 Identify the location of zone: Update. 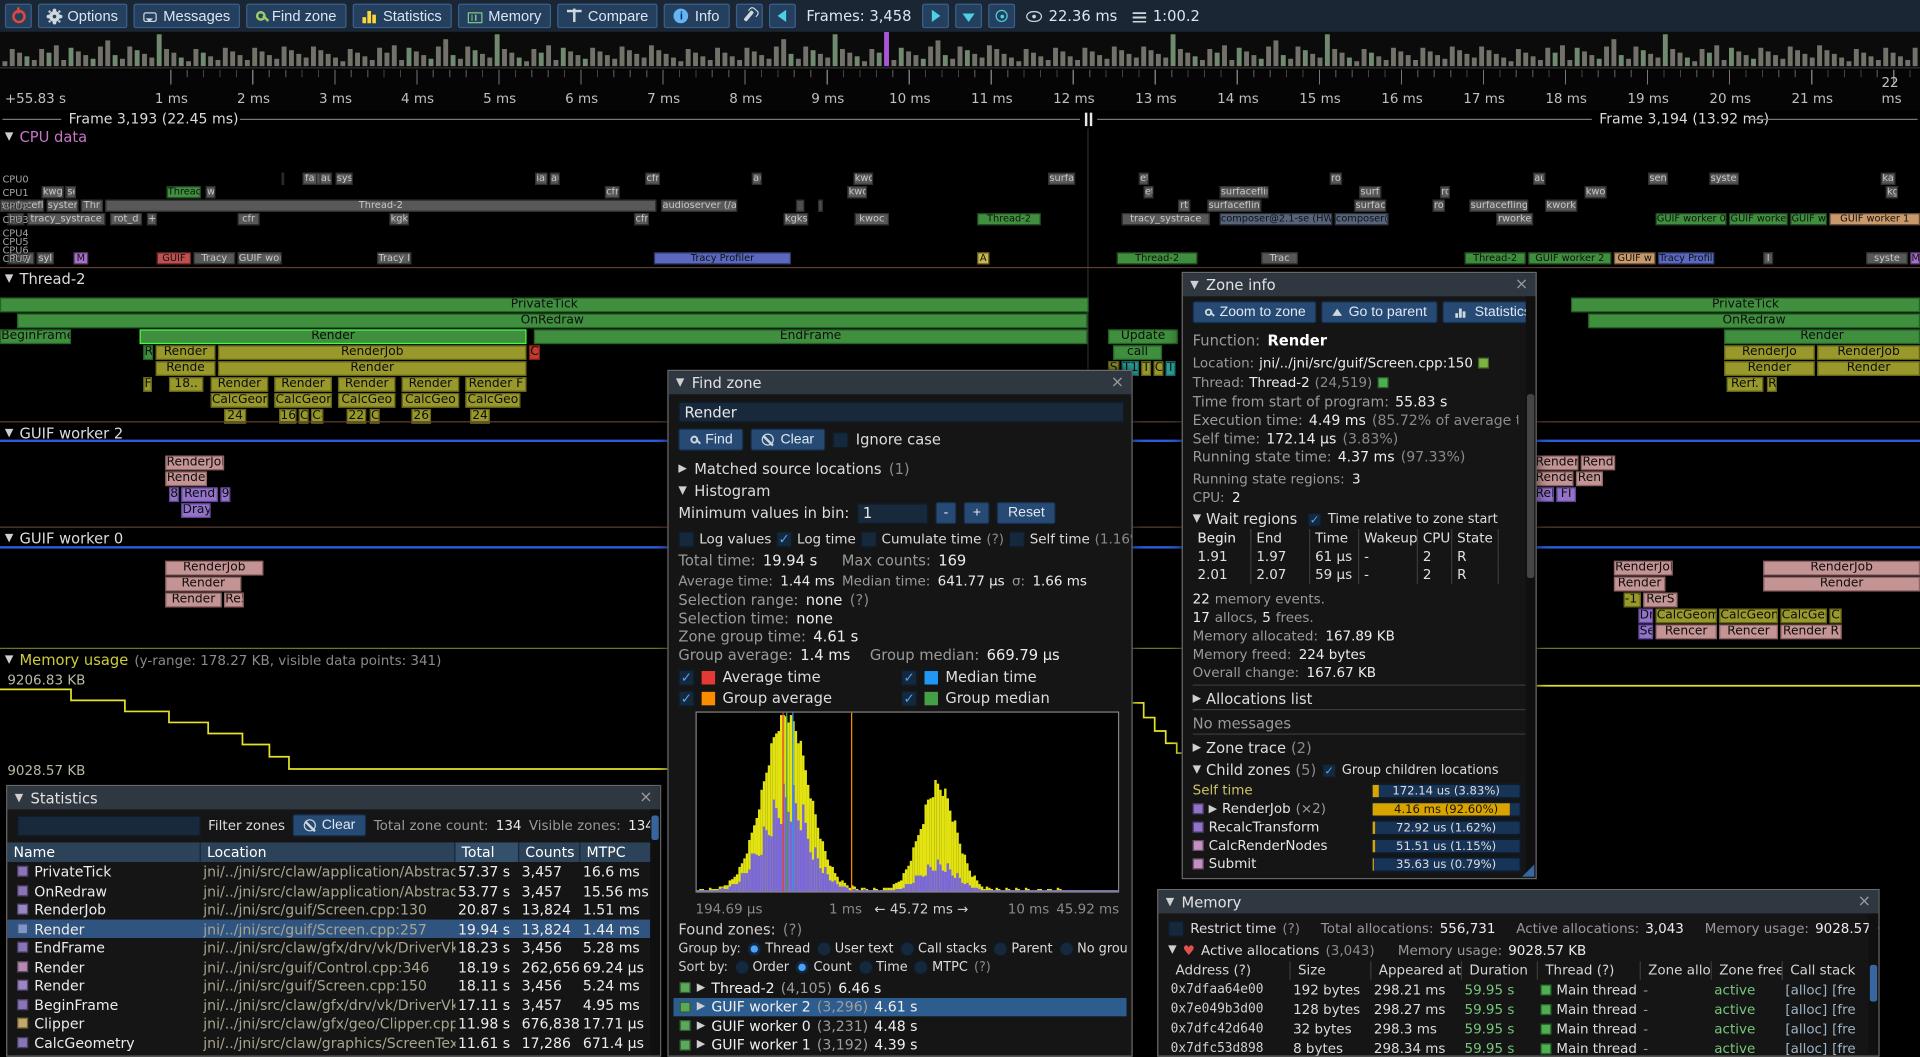
(1143, 337).